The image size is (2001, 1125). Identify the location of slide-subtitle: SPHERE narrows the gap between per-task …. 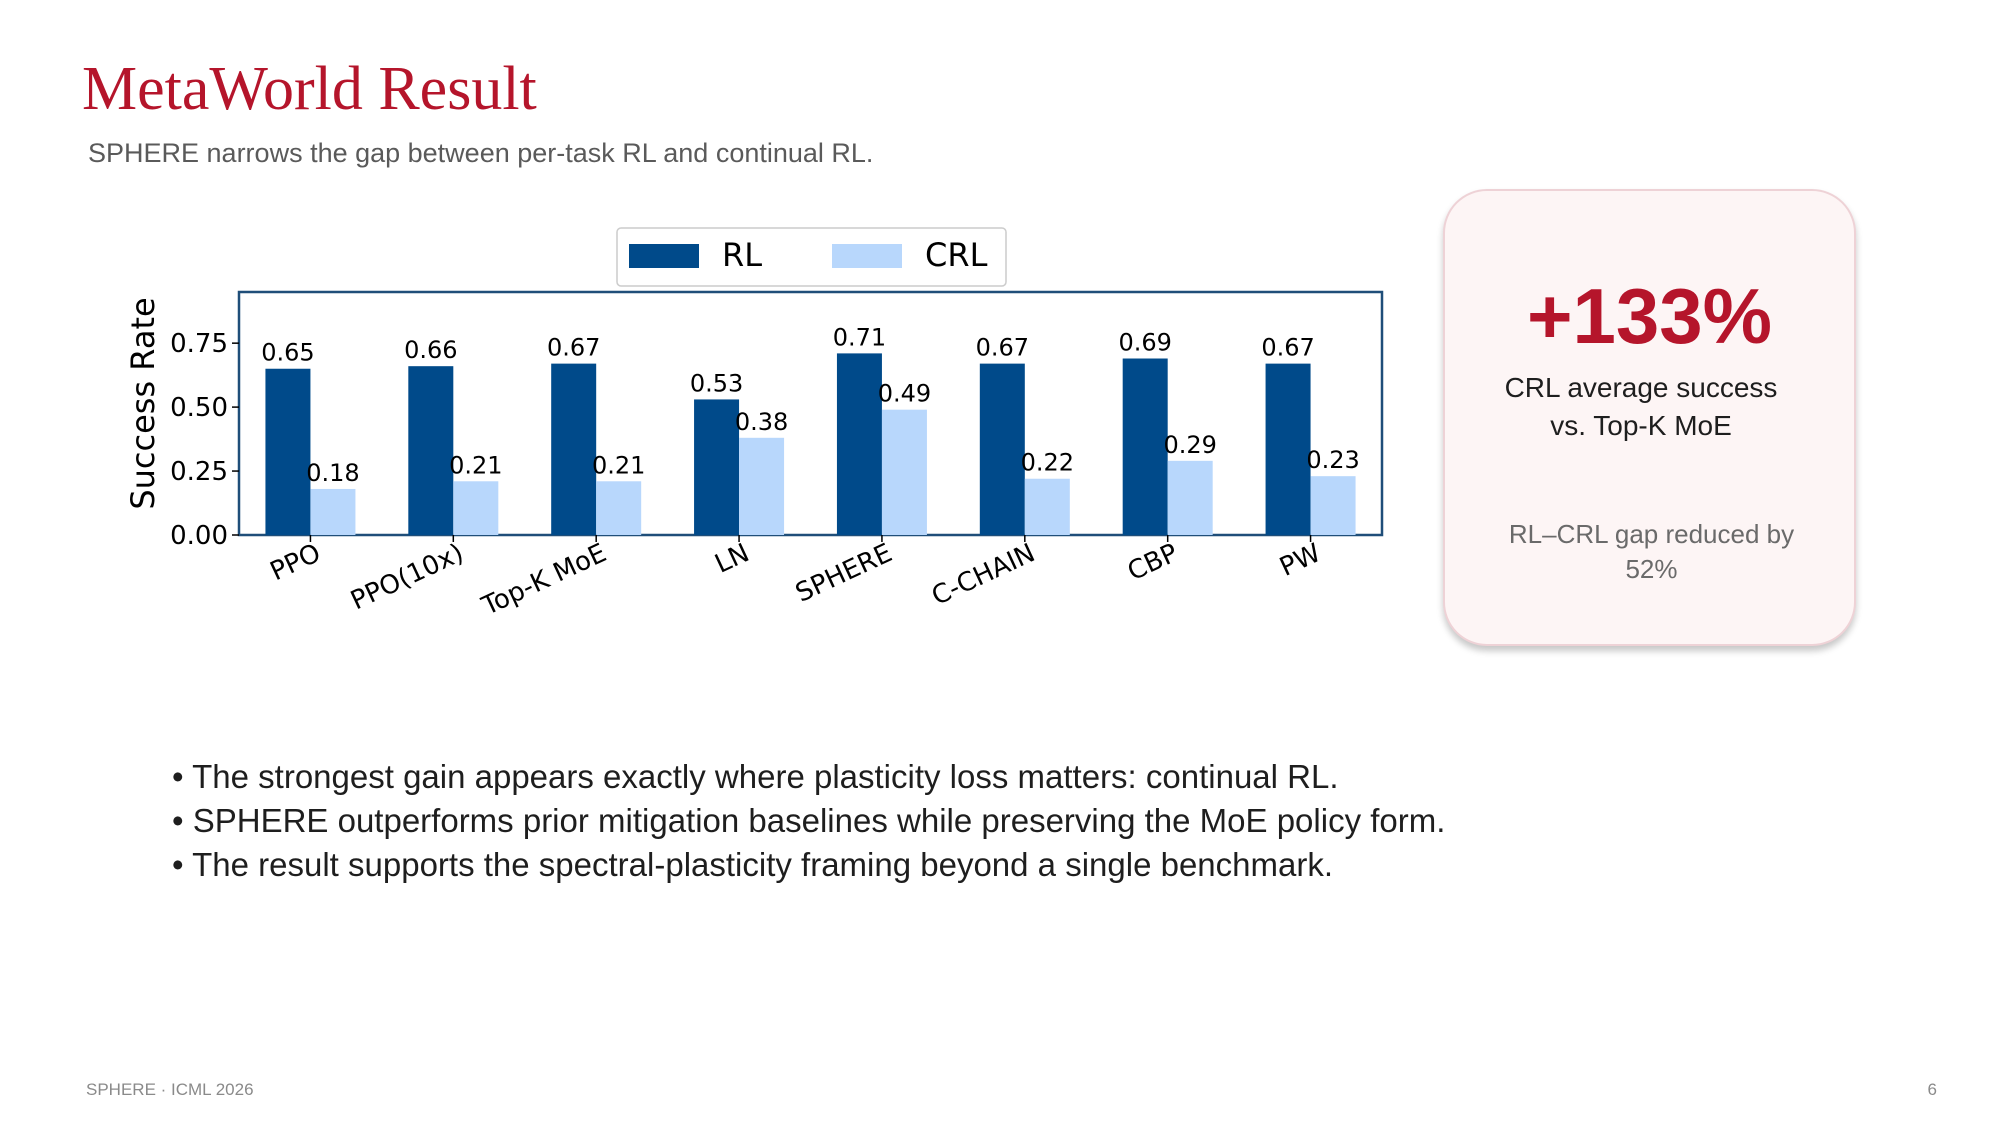
(481, 153).